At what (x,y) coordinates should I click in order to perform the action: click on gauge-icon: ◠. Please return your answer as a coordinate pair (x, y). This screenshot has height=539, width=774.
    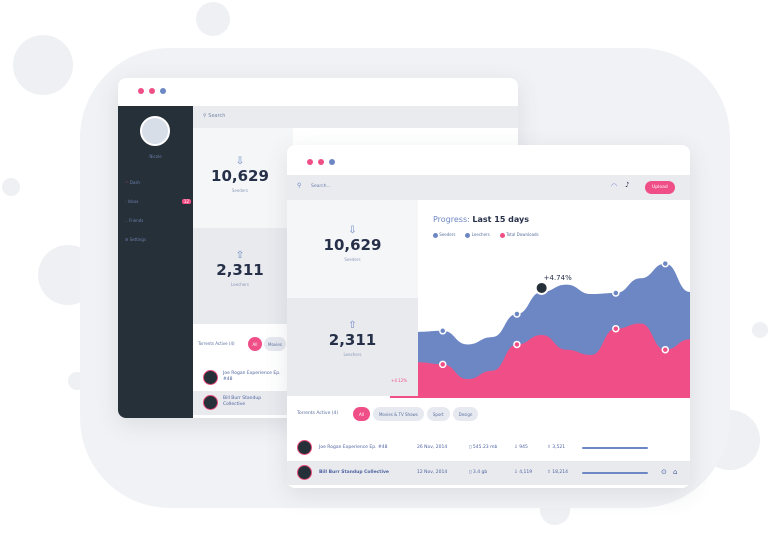
    Looking at the image, I should click on (127, 182).